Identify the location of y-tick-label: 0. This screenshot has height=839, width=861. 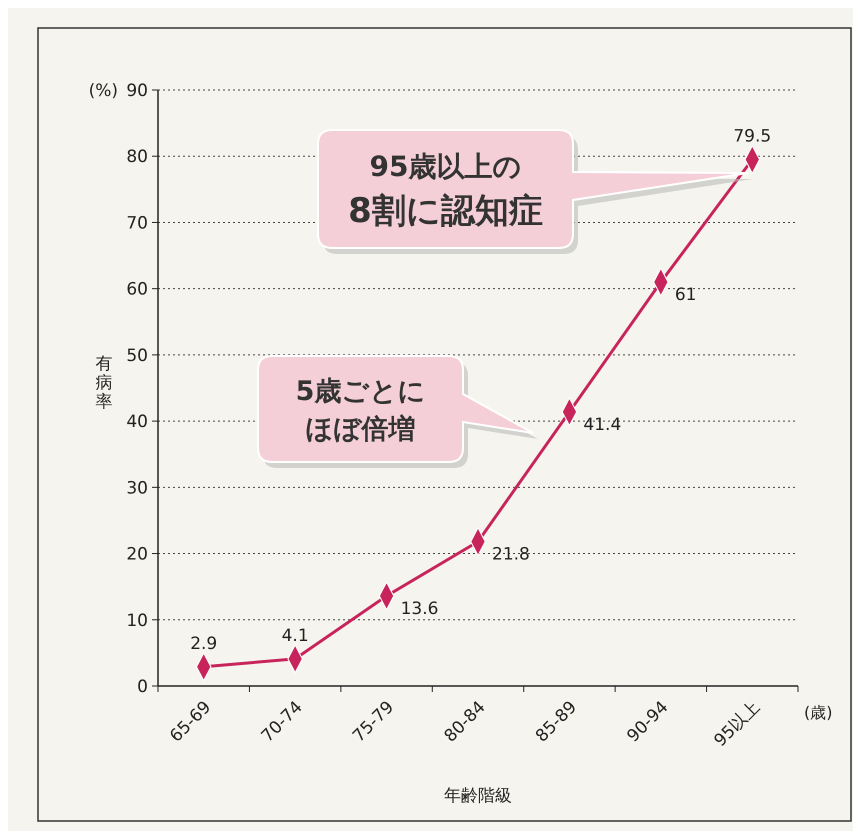
(142, 687).